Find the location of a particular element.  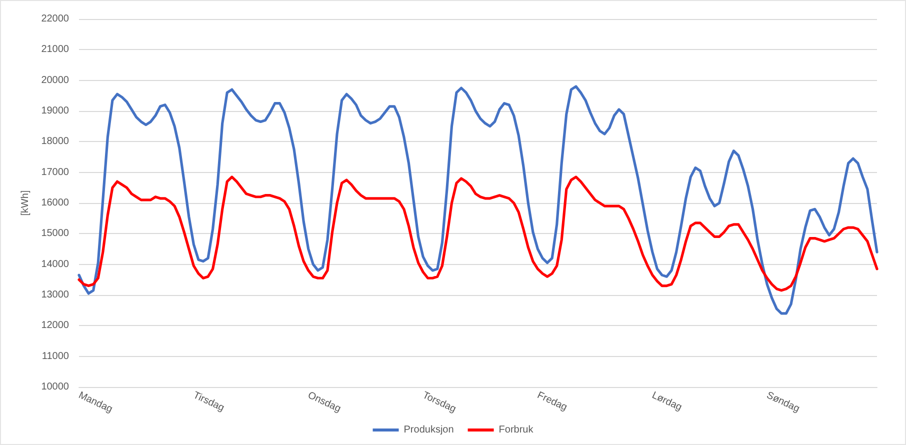

y-tick-label: 20000 is located at coordinates (55, 80).